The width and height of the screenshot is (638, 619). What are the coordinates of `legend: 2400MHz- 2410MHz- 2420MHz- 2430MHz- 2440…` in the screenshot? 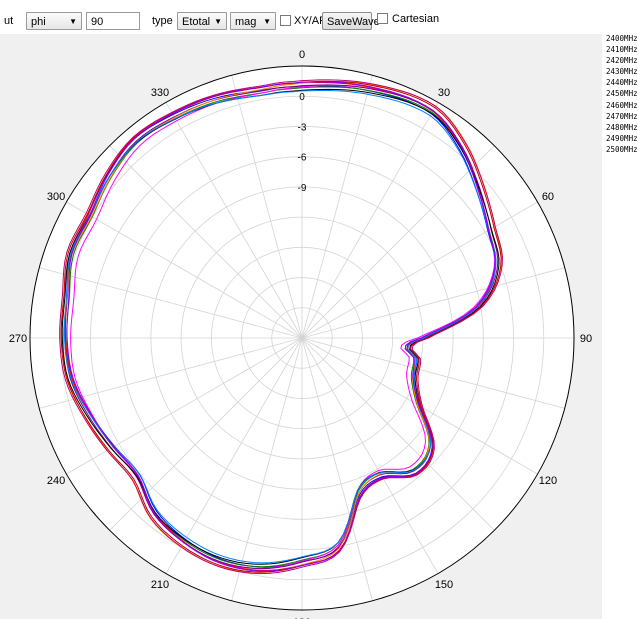 It's located at (622, 94).